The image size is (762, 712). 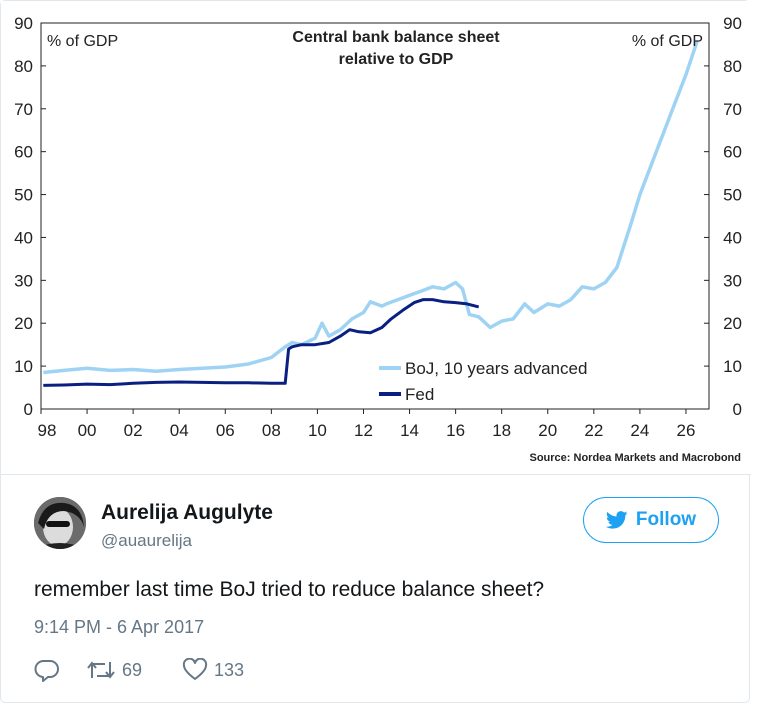 What do you see at coordinates (737, 409) in the screenshot?
I see `y-tick-label-right: 0` at bounding box center [737, 409].